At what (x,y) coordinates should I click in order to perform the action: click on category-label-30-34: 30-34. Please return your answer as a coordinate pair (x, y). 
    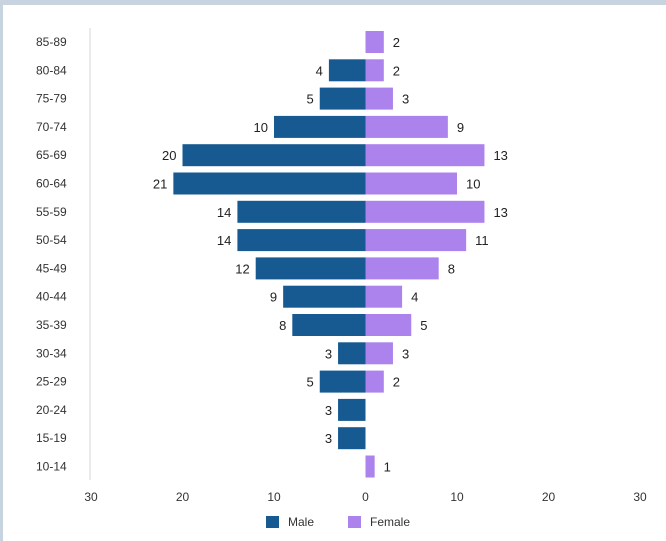
    Looking at the image, I should click on (51, 353).